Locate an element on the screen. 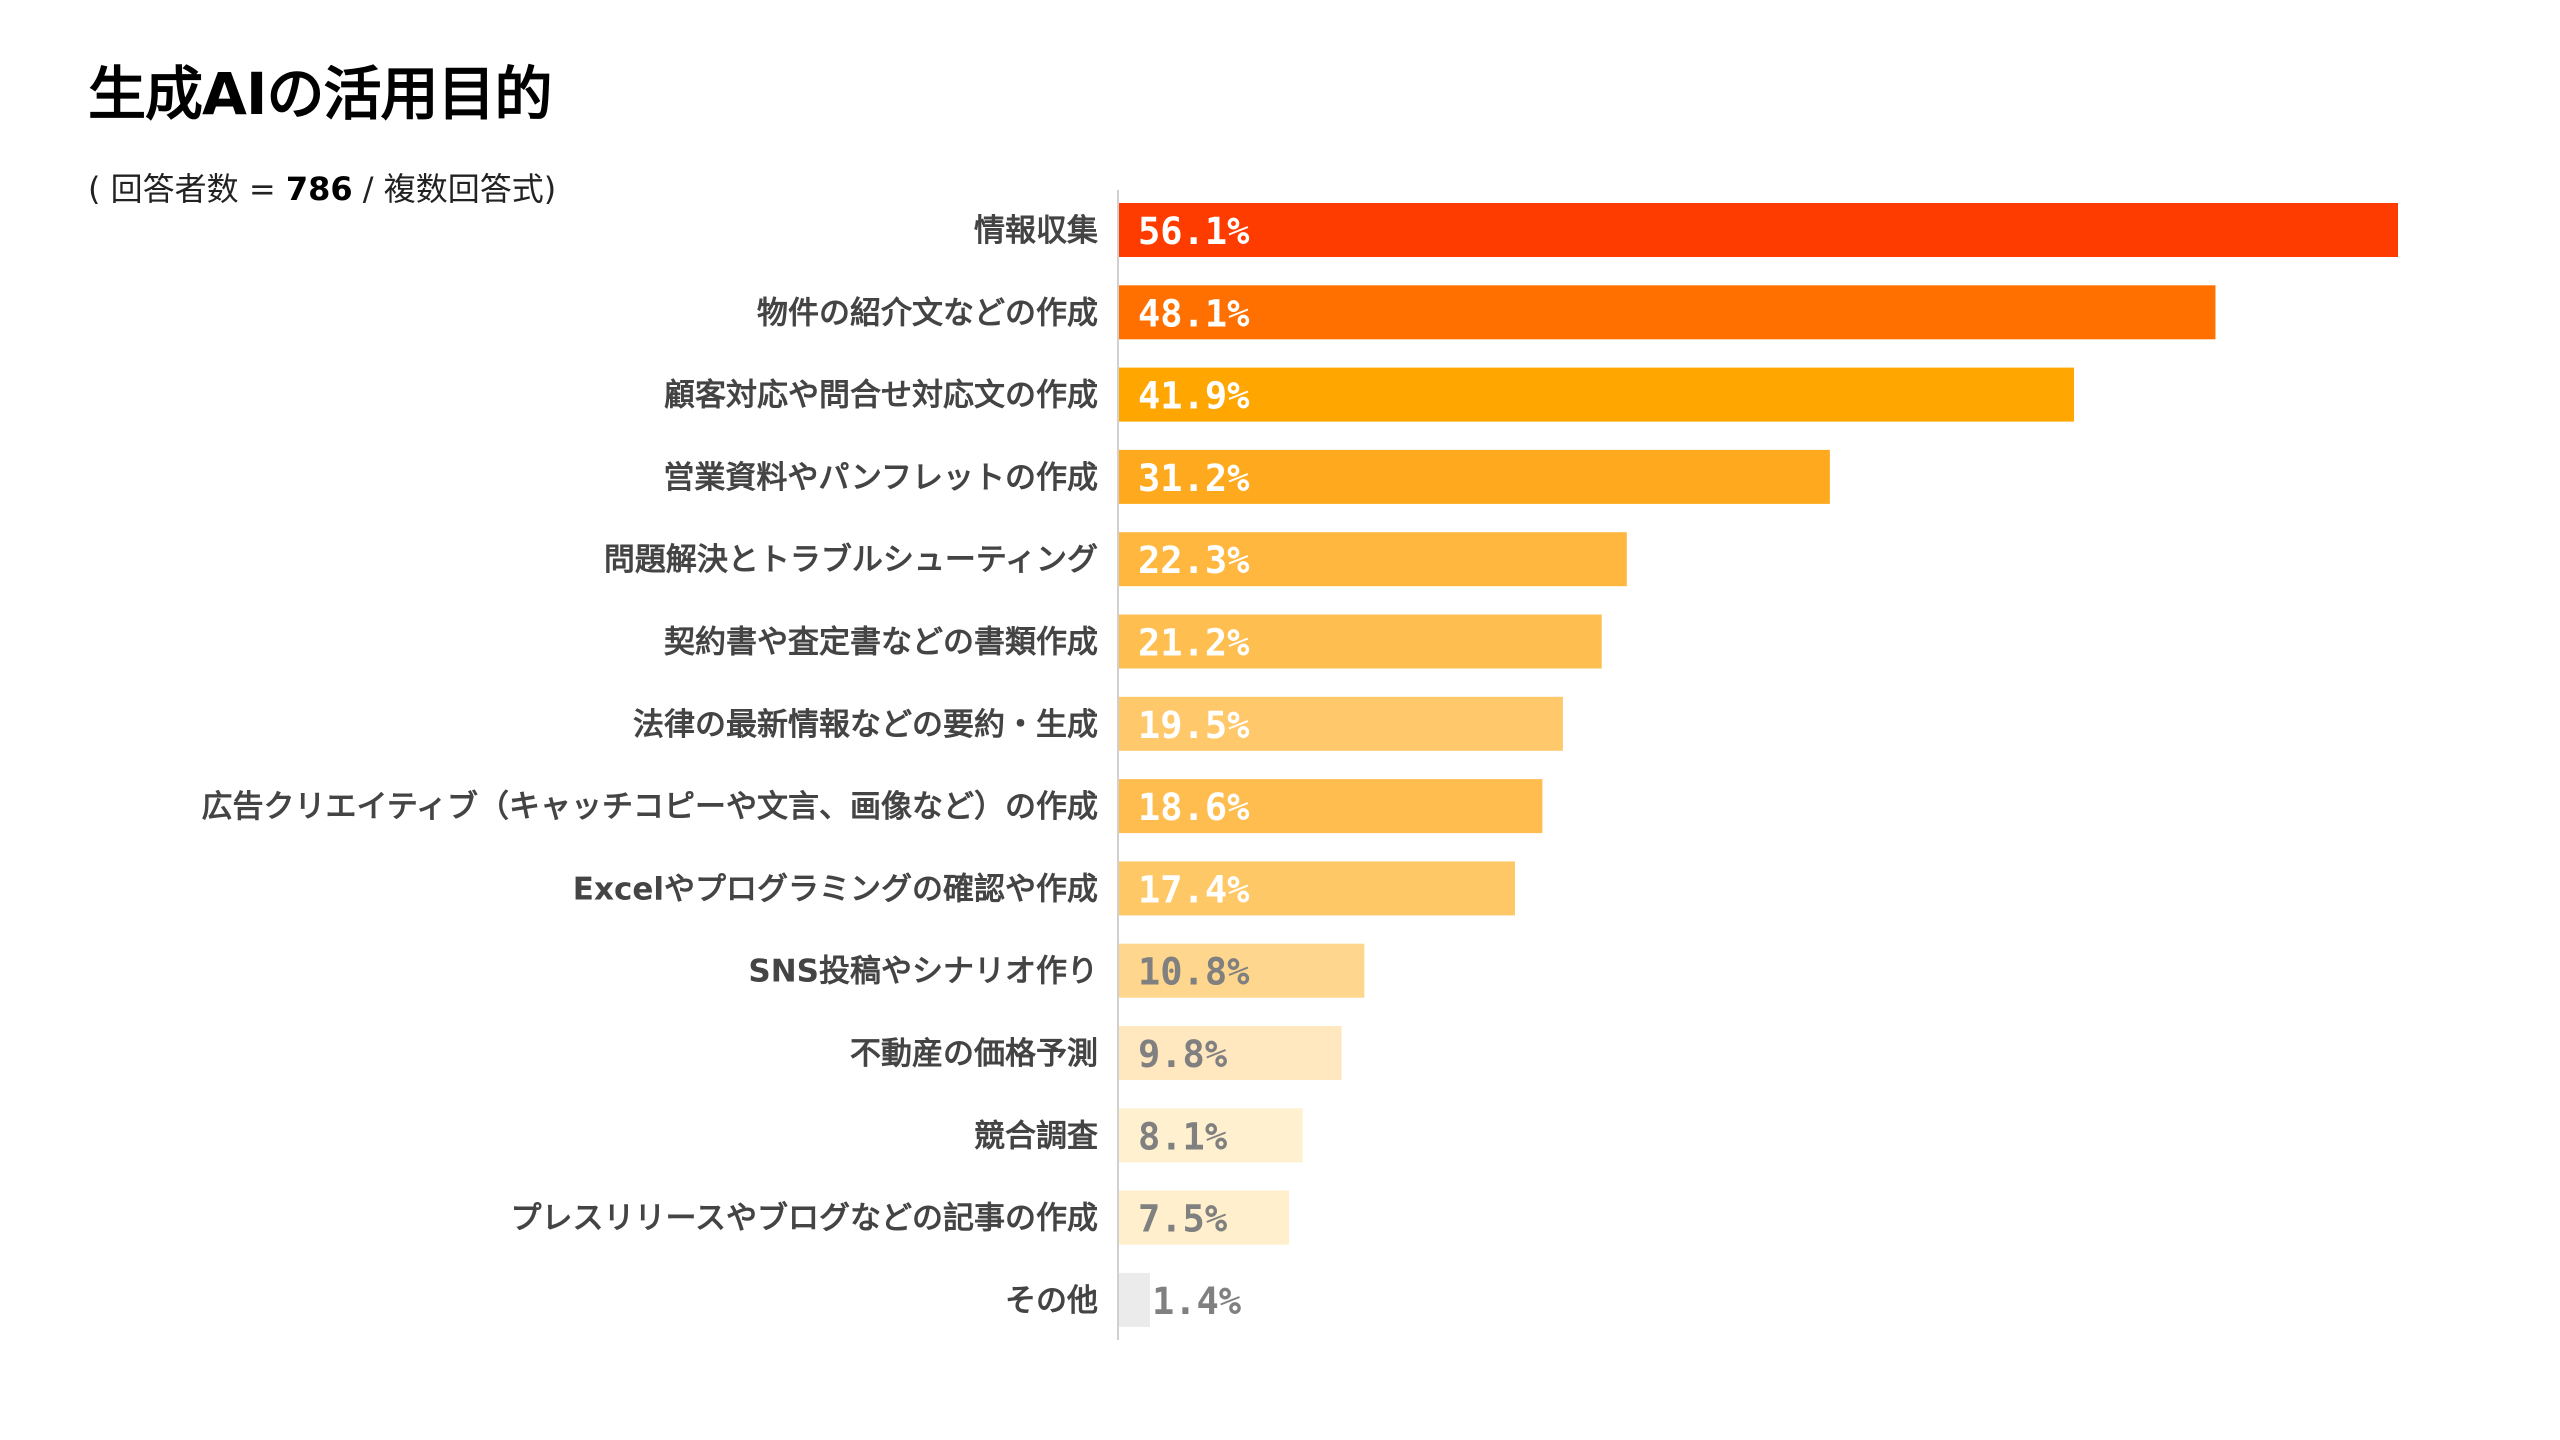 This screenshot has width=2560, height=1440. category-label: 問題解決とトラブルシューティング is located at coordinates (851, 560).